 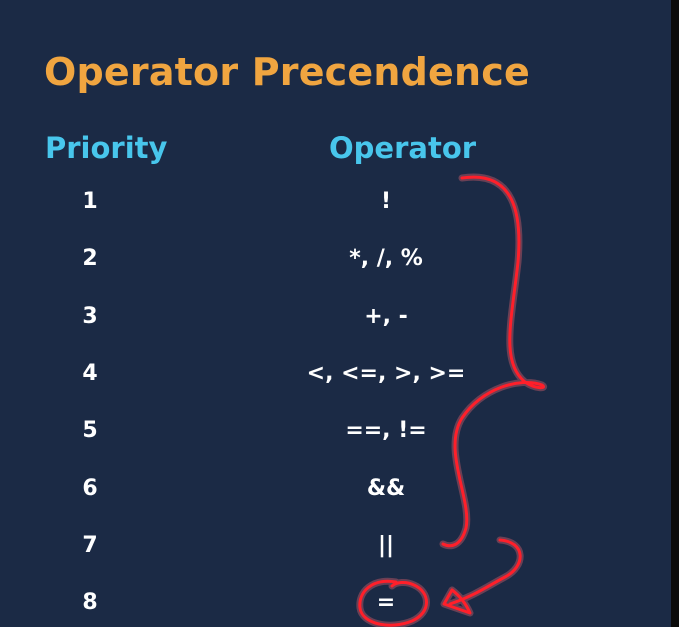 What do you see at coordinates (335, 603) in the screenshot?
I see `table-row: 8 =` at bounding box center [335, 603].